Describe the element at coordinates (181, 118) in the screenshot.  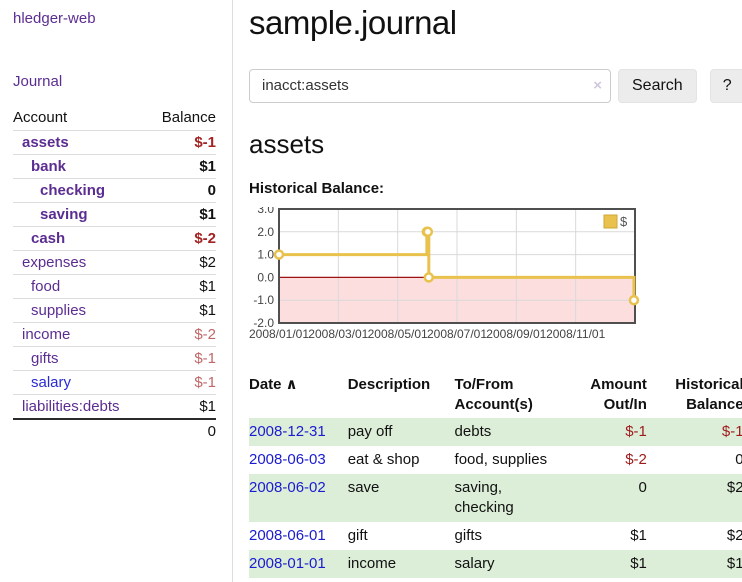
I see `accounts-header-balance: Balance` at that location.